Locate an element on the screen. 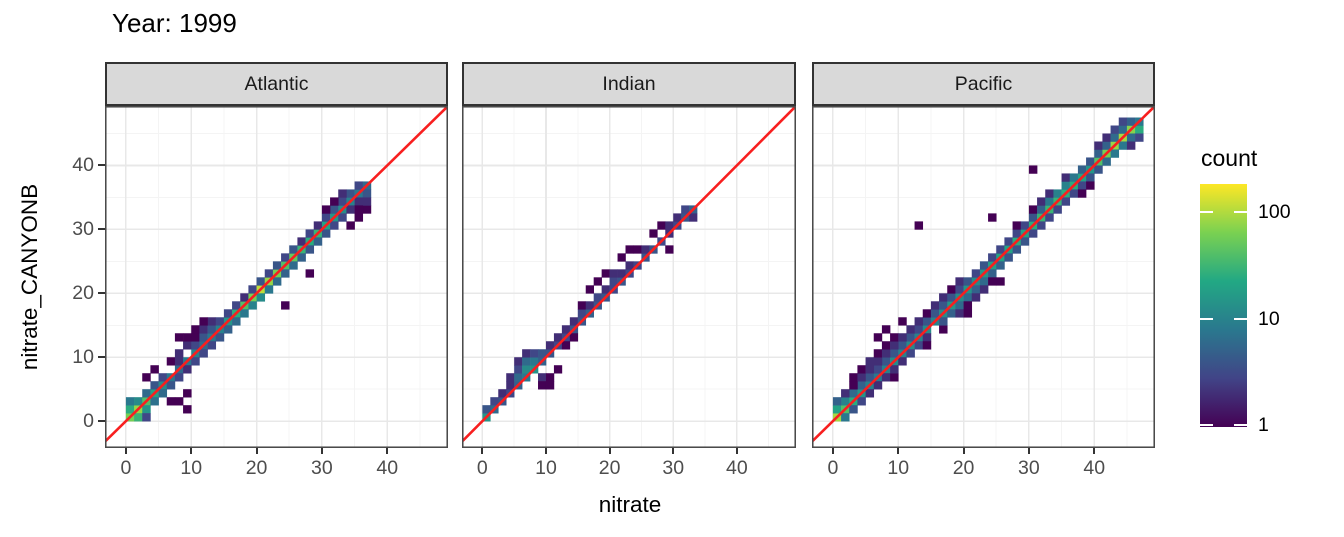 Image resolution: width=1344 pixels, height=537 pixels. y-tick-label: 30 is located at coordinates (83, 229).